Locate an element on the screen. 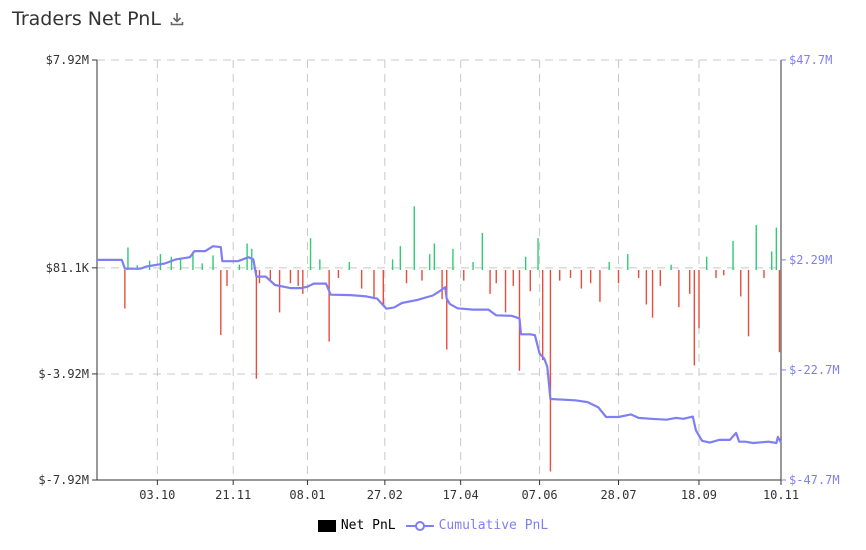  chart-title: Traders Net PnL is located at coordinates (86, 19).